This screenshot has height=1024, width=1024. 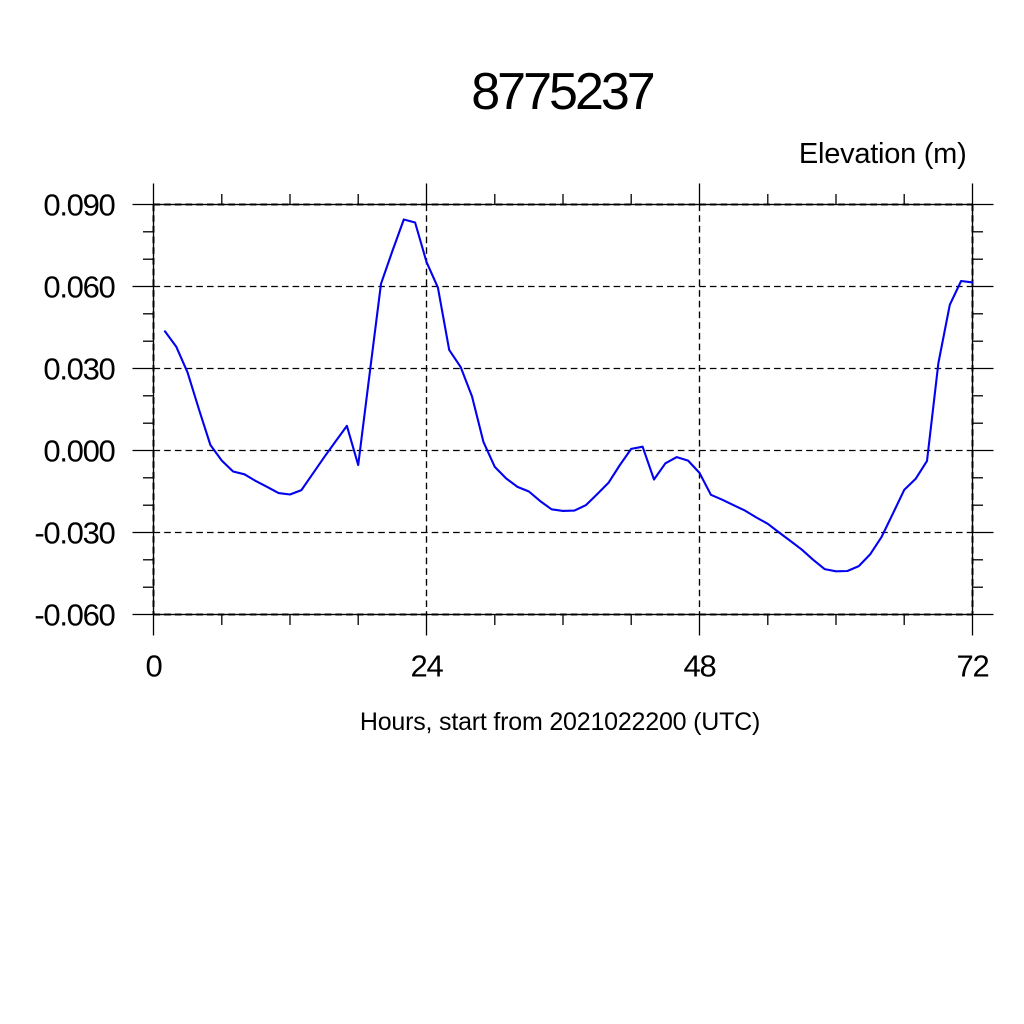 What do you see at coordinates (74, 615) in the screenshot?
I see `svg-text: -0.060` at bounding box center [74, 615].